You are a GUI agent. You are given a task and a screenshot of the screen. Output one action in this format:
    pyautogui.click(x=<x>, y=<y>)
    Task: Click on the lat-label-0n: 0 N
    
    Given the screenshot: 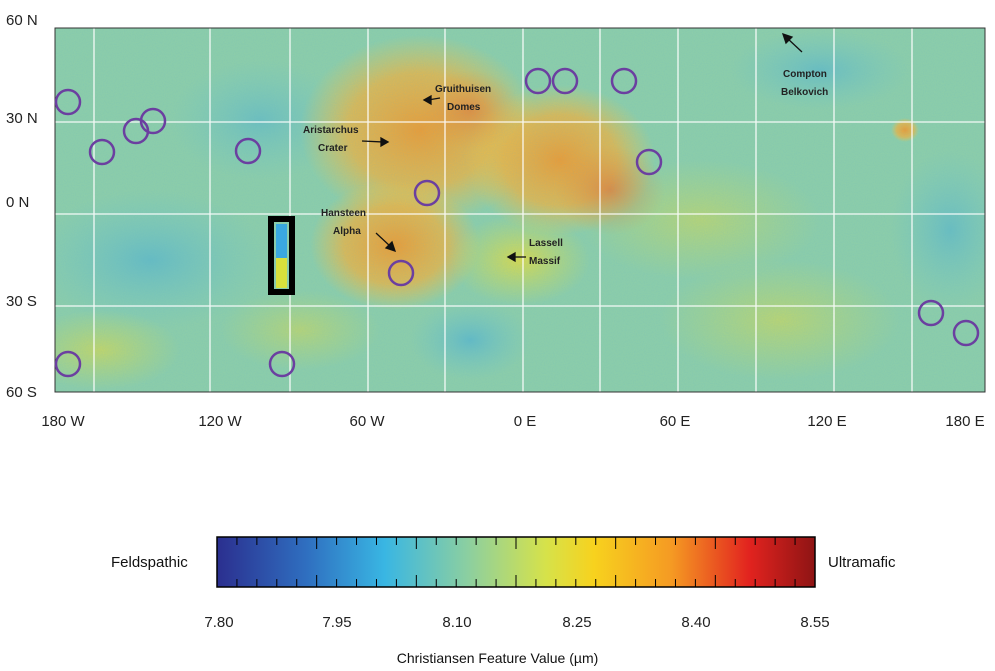 What is the action you would take?
    pyautogui.click(x=18, y=202)
    